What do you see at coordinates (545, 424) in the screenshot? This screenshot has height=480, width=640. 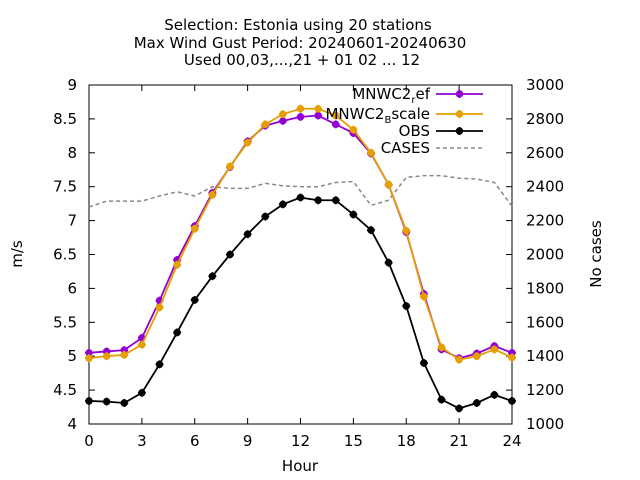 I see `y2-tick-label: 1000` at bounding box center [545, 424].